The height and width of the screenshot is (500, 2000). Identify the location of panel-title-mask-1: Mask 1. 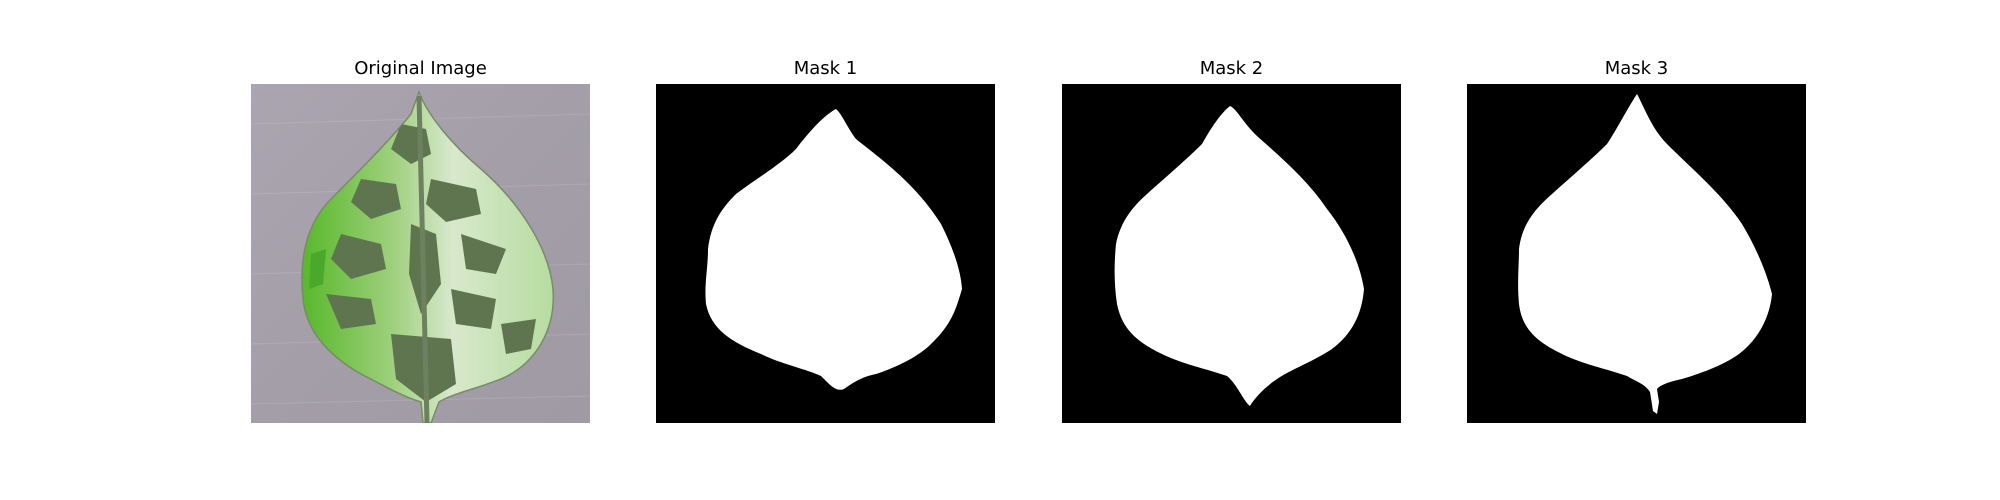
(825, 68).